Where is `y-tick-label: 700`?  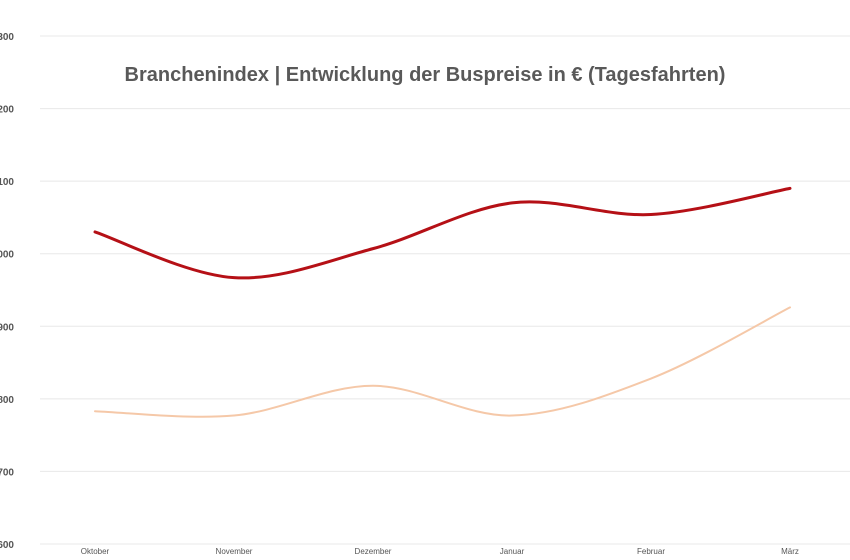
y-tick-label: 700 is located at coordinates (7, 472).